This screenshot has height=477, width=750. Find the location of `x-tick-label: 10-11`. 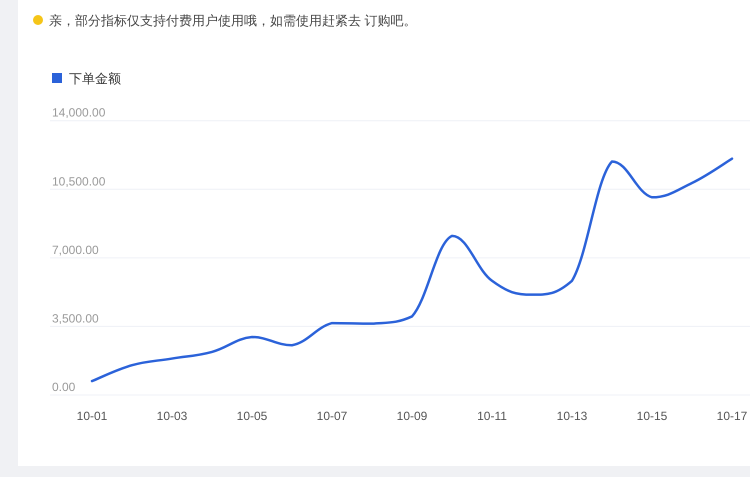

x-tick-label: 10-11 is located at coordinates (492, 416).